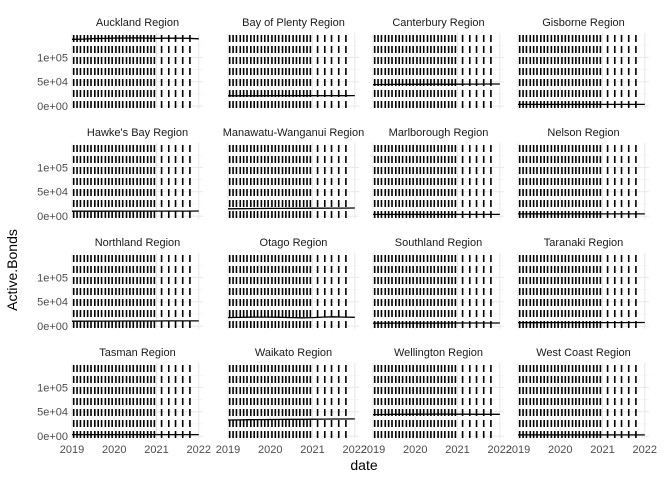  I want to click on facet-strip-label: Gisborne Region, so click(583, 23).